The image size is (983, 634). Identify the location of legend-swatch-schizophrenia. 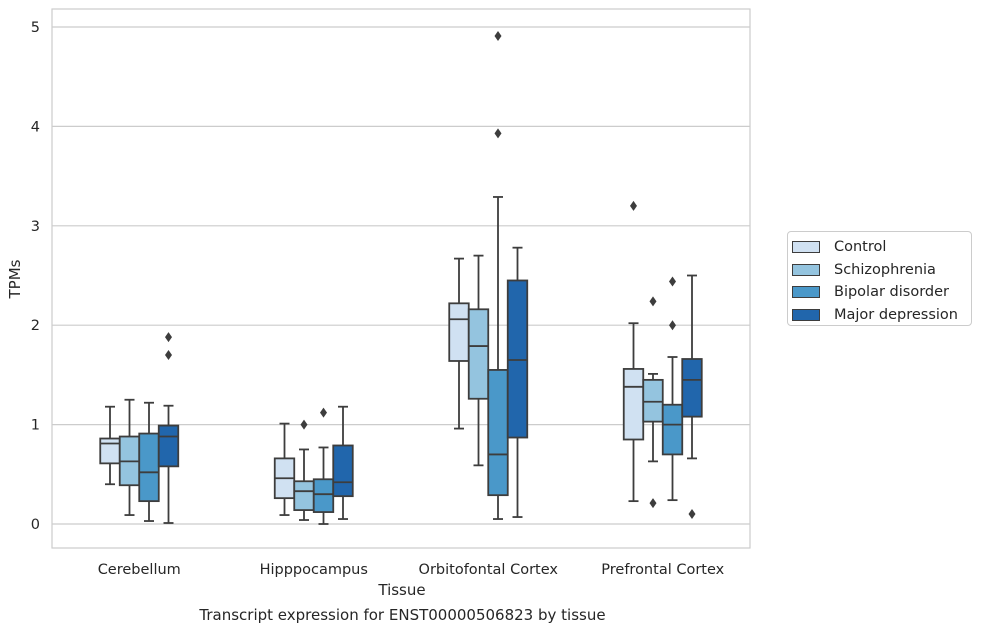
(806, 269).